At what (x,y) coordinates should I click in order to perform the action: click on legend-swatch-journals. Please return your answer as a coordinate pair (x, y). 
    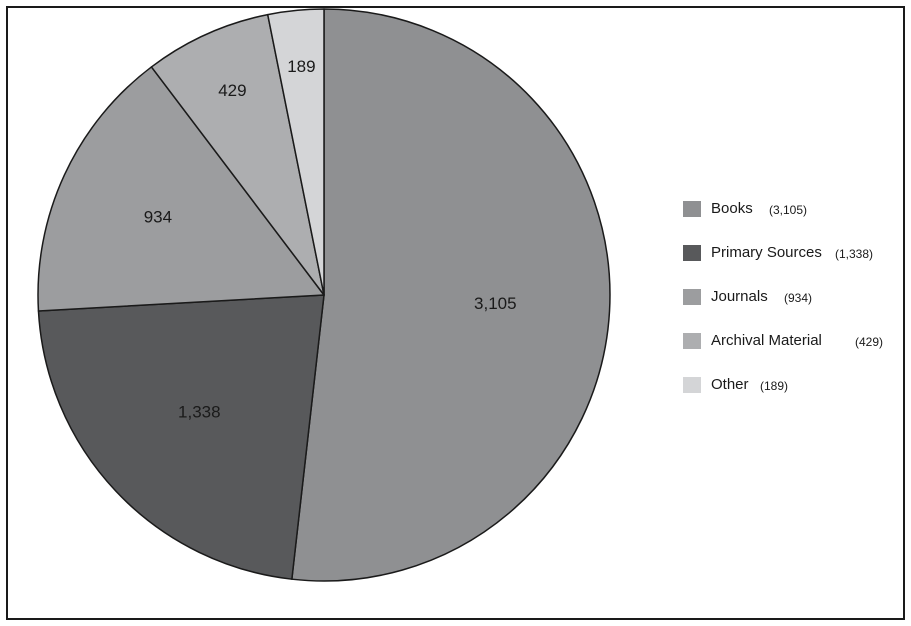
    Looking at the image, I should click on (692, 297).